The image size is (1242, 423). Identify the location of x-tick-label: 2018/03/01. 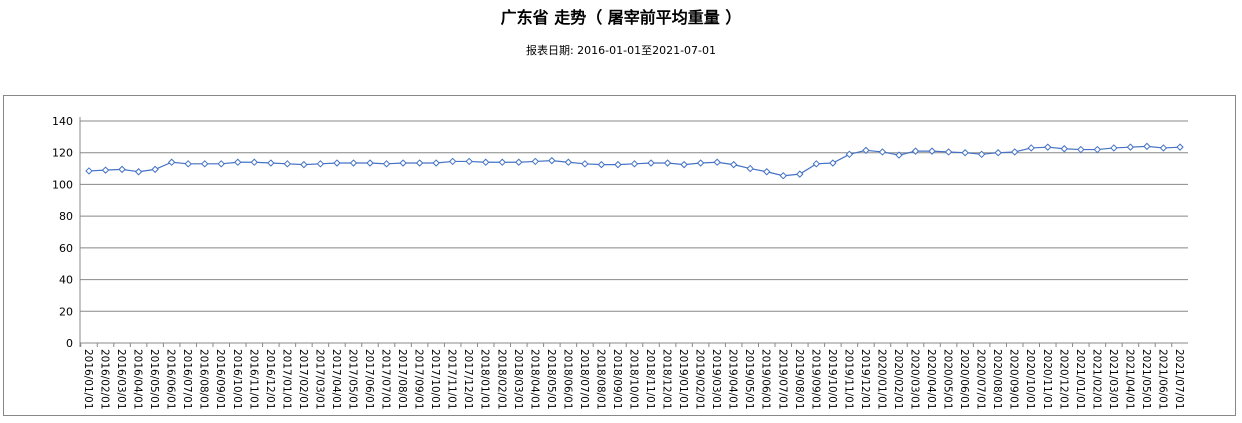
(518, 379).